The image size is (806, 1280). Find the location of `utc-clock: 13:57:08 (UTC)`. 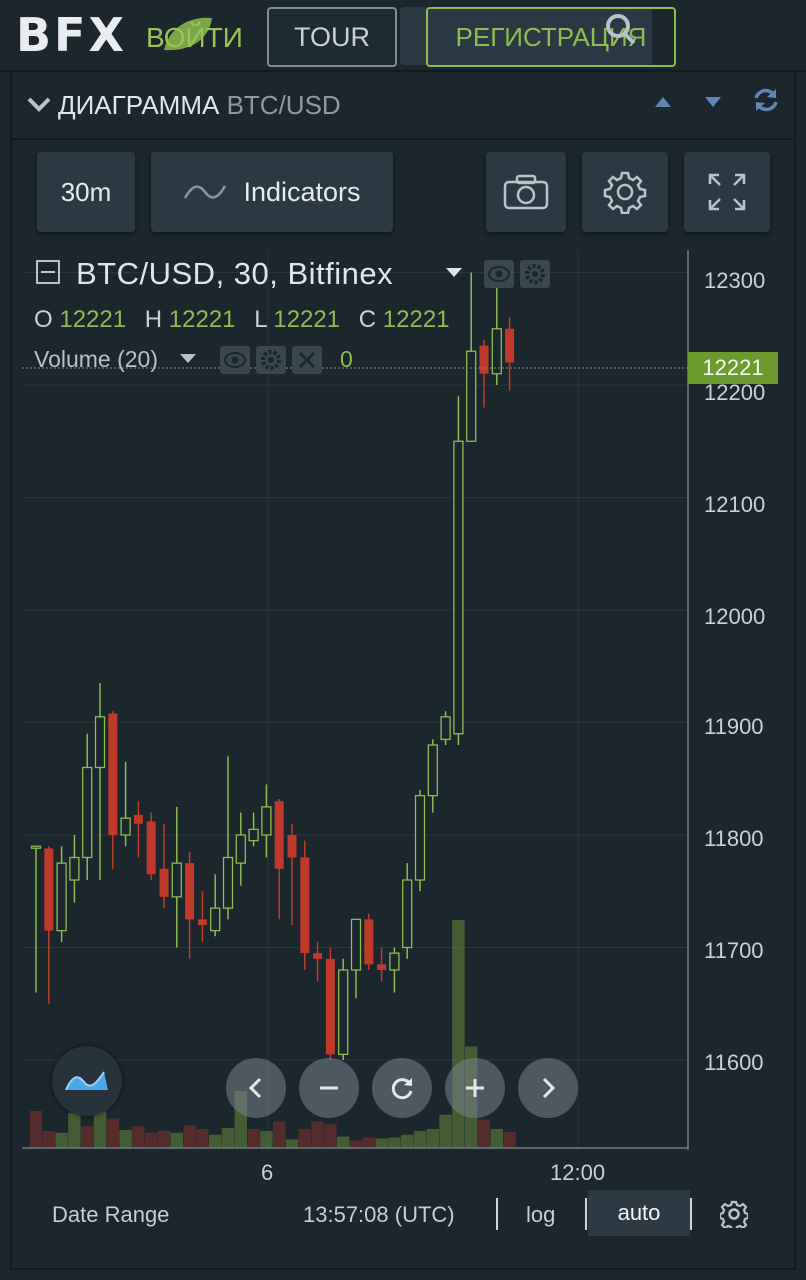

utc-clock: 13:57:08 (UTC) is located at coordinates (379, 1214).